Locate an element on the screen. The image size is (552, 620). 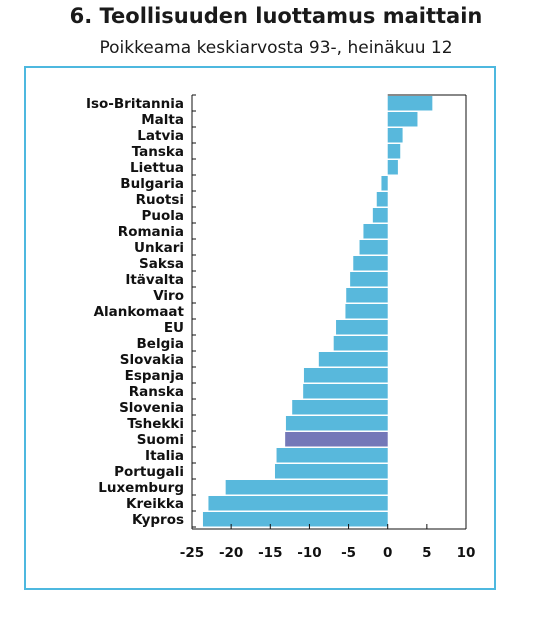
category-label: Belgia is located at coordinates (160, 344).